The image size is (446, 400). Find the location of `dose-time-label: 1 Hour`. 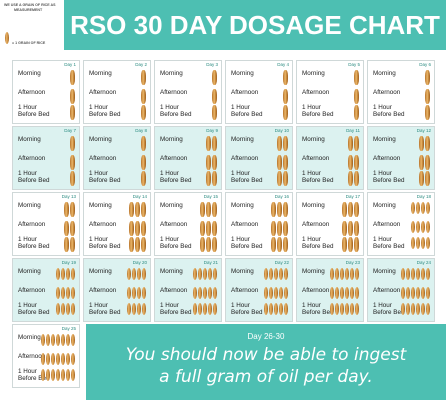

dose-time-label: 1 Hour is located at coordinates (27, 239).